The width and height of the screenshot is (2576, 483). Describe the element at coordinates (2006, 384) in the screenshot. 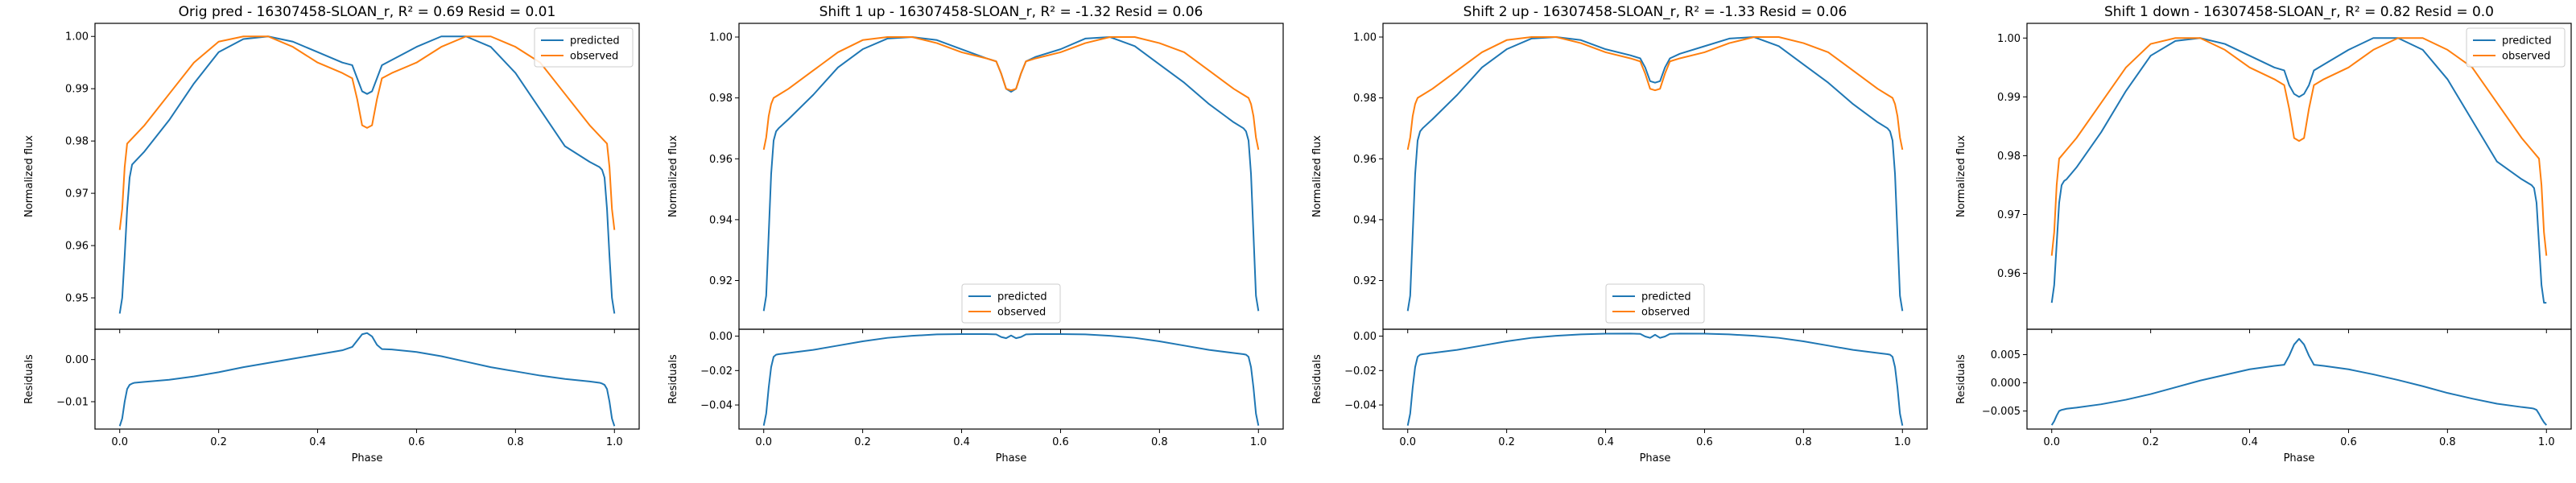

I see `y-tick-label: 0.000` at that location.